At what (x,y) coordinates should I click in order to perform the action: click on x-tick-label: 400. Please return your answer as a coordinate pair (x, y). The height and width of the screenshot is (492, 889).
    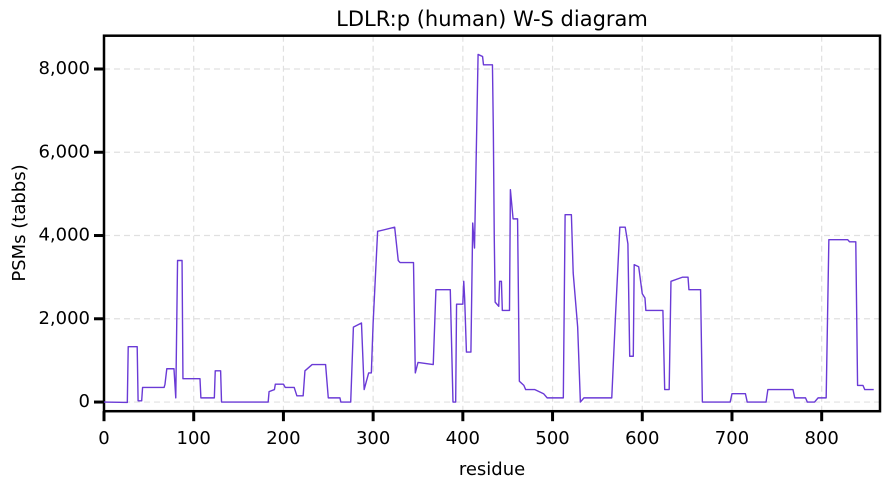
    Looking at the image, I should click on (463, 438).